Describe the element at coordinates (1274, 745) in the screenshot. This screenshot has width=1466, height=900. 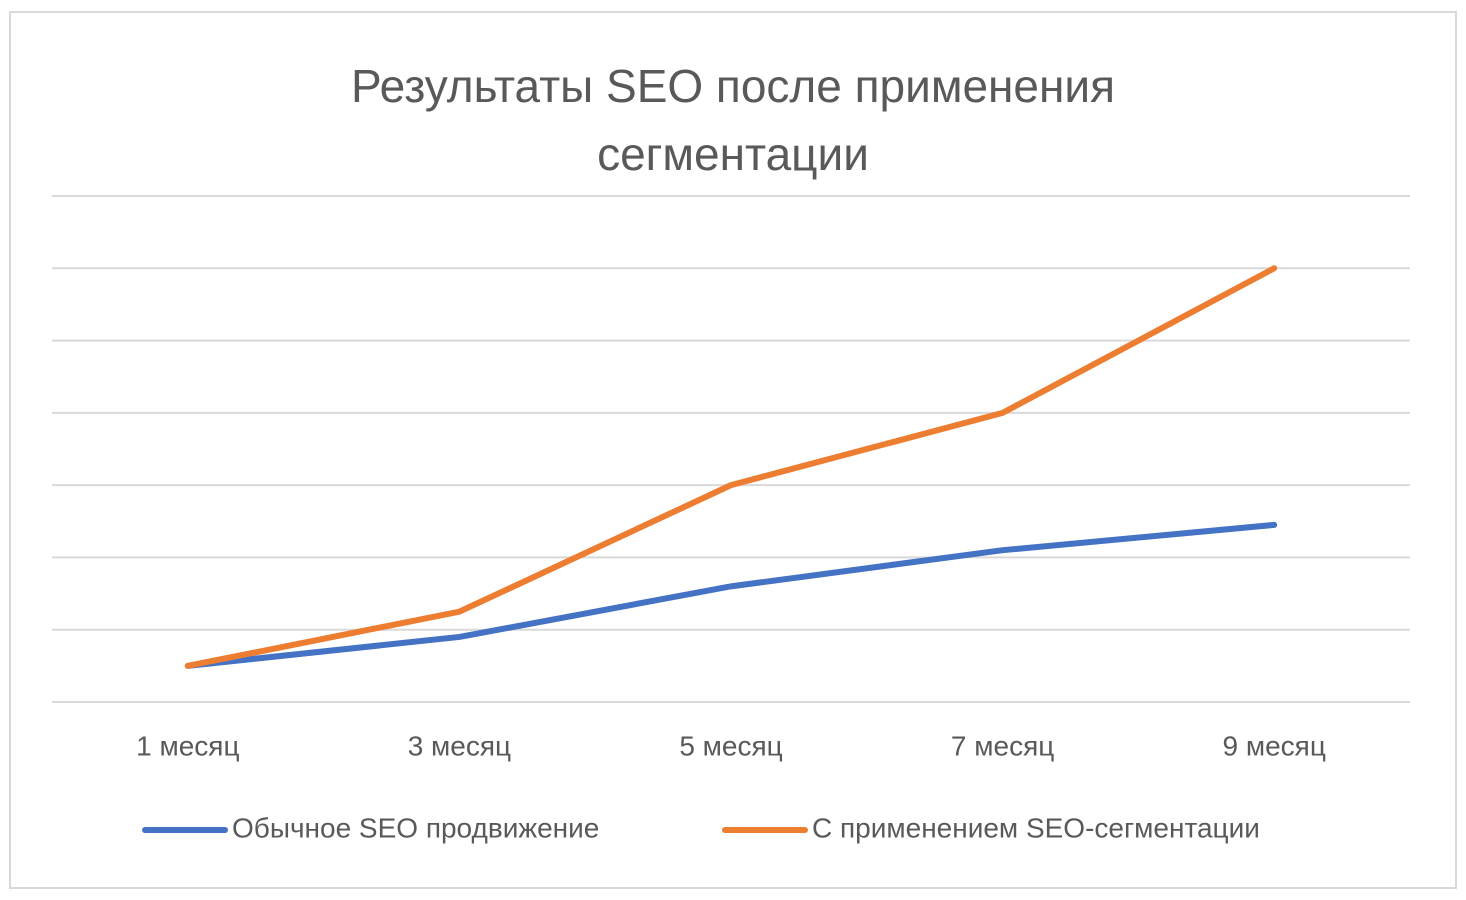
I see `x-tick-label: 9 месяц` at that location.